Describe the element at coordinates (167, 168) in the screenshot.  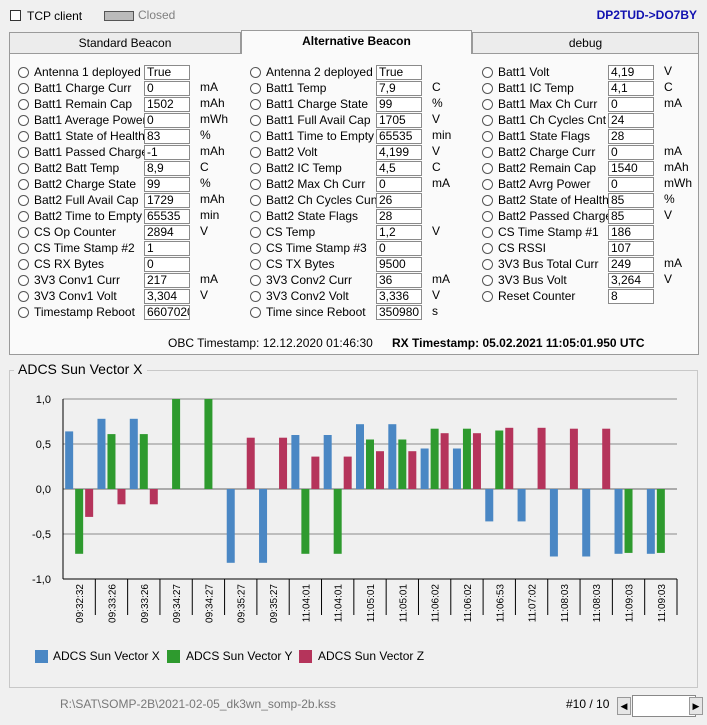
I see `field-value: 8,9` at that location.